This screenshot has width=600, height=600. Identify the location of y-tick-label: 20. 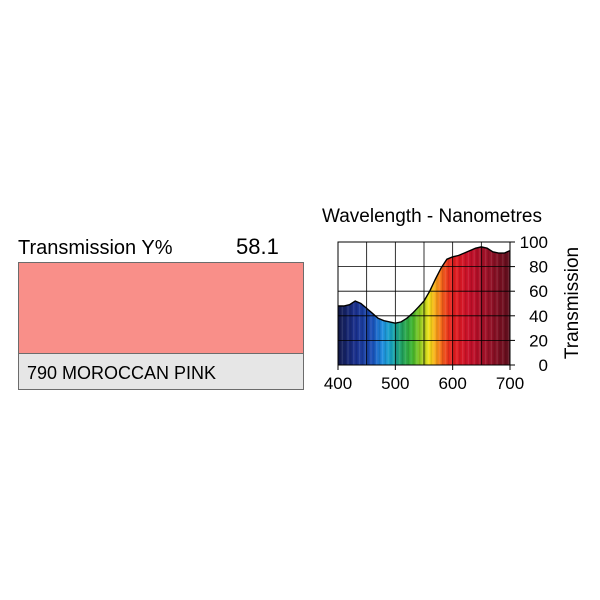
(538, 340).